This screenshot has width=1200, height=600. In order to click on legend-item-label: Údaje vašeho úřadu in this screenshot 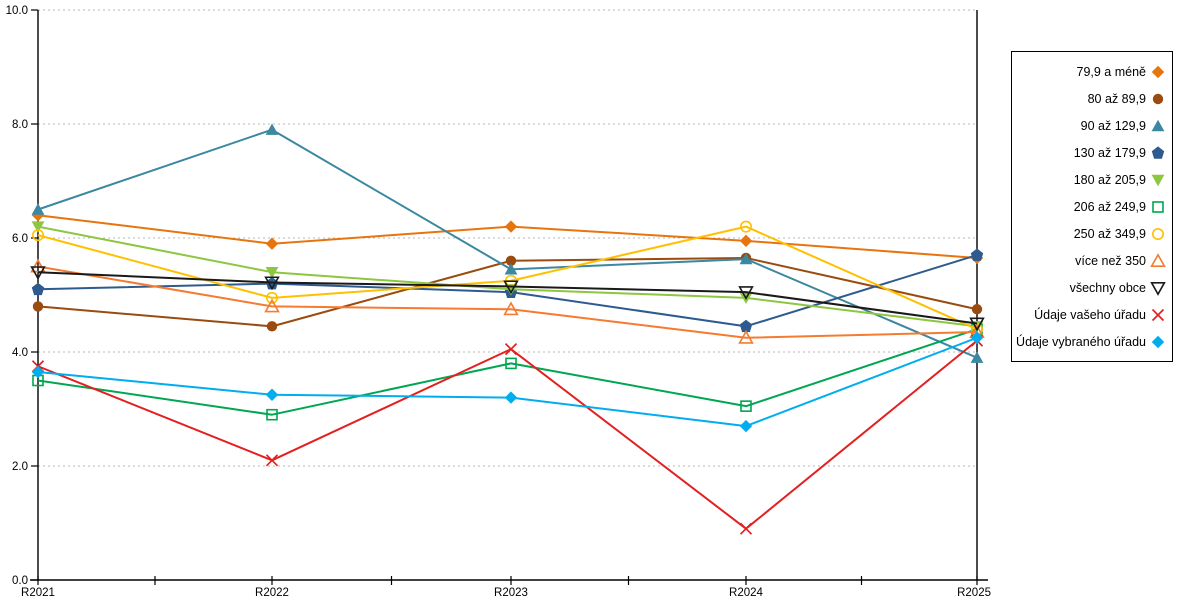, I will do `click(1090, 314)`.